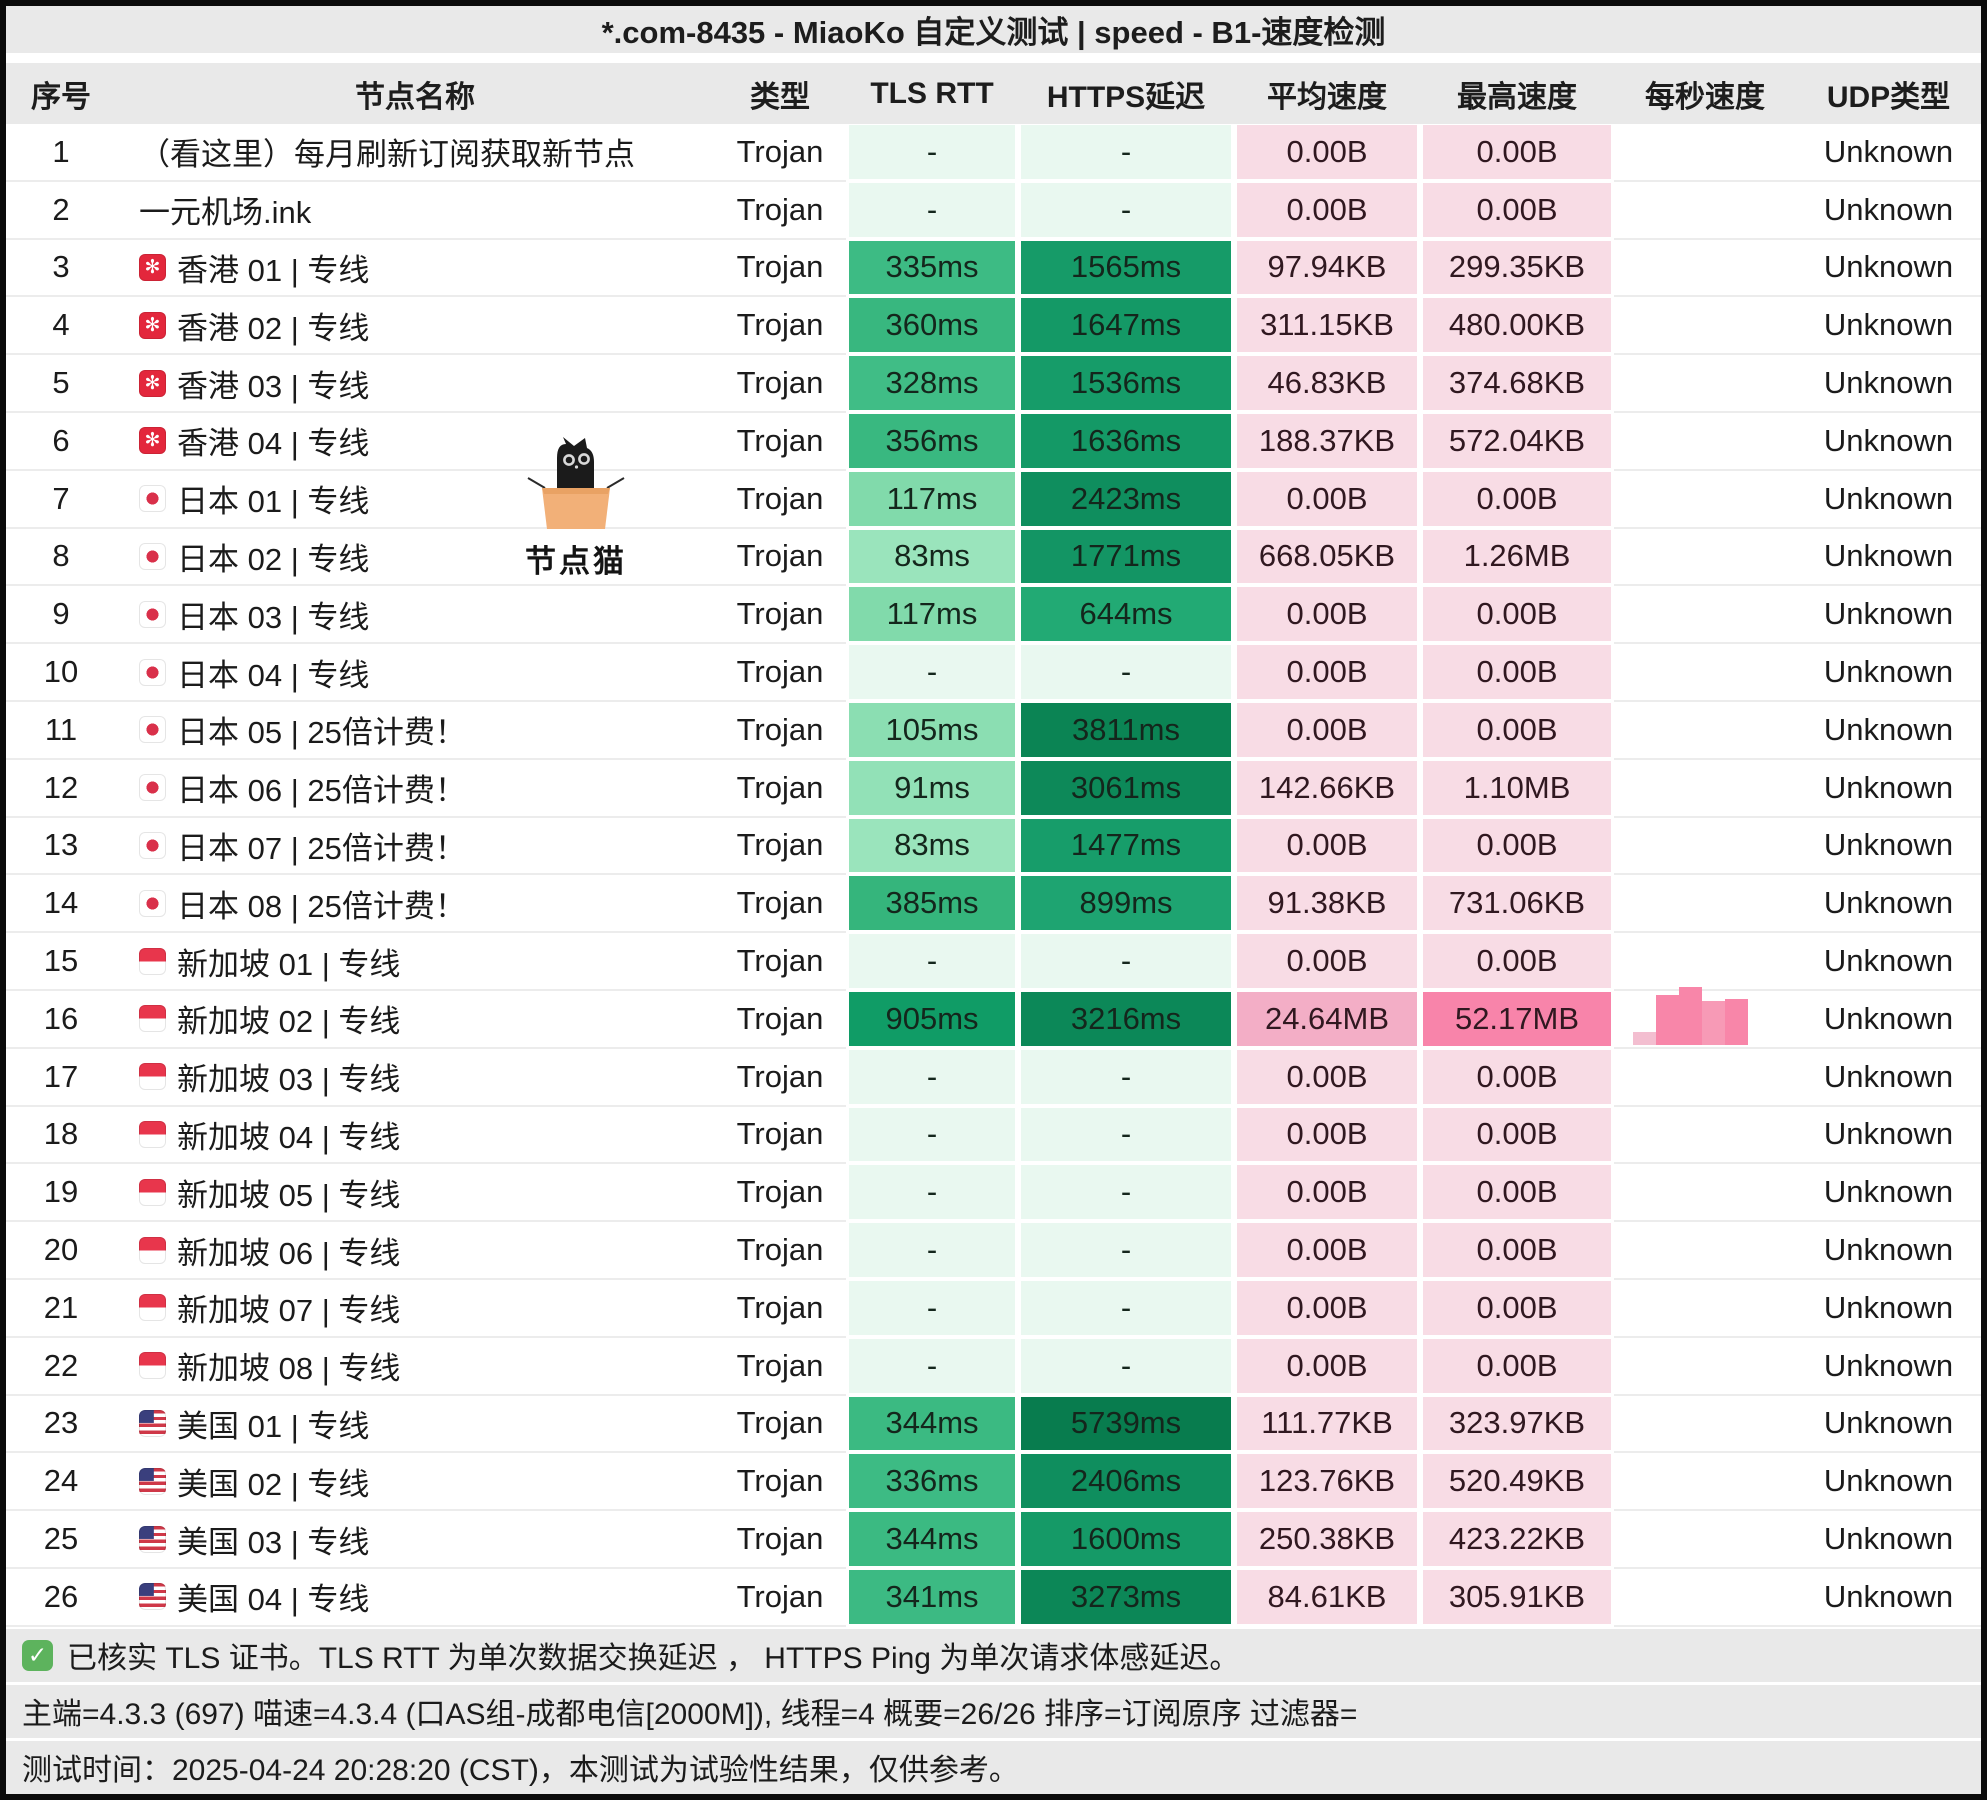 Image resolution: width=1987 pixels, height=1800 pixels. I want to click on avg-speed-cell-fill: 24.64MB, so click(1327, 1018).